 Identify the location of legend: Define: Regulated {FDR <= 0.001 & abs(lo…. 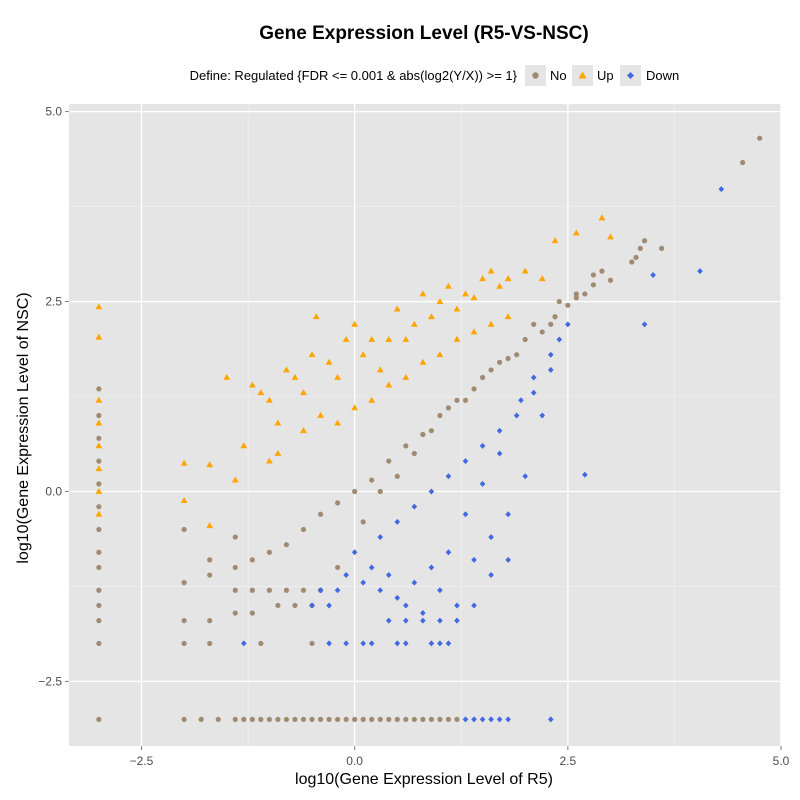
(434, 75).